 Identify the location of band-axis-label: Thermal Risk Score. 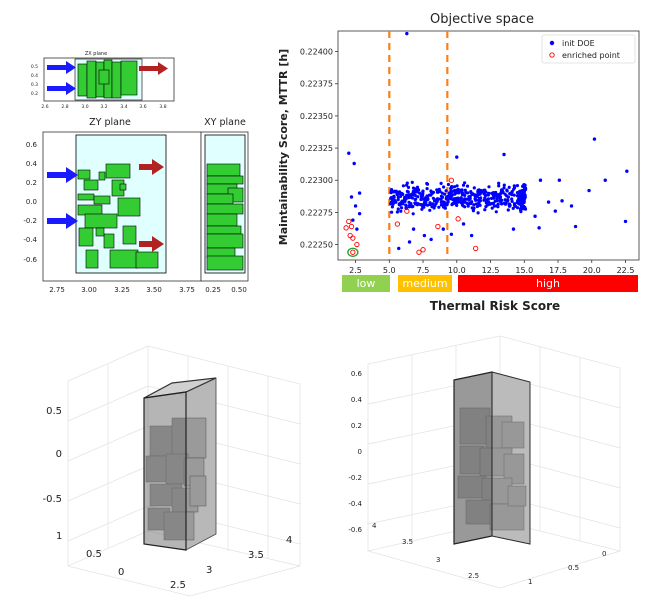
(495, 306).